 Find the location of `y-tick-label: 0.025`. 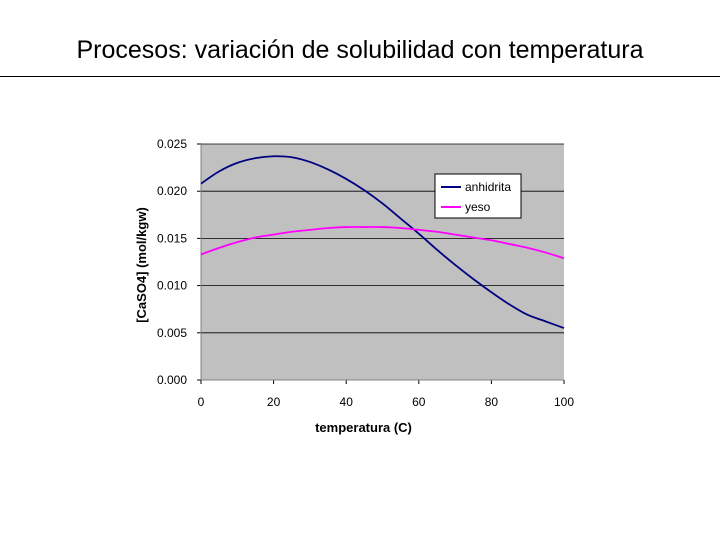

y-tick-label: 0.025 is located at coordinates (172, 144).